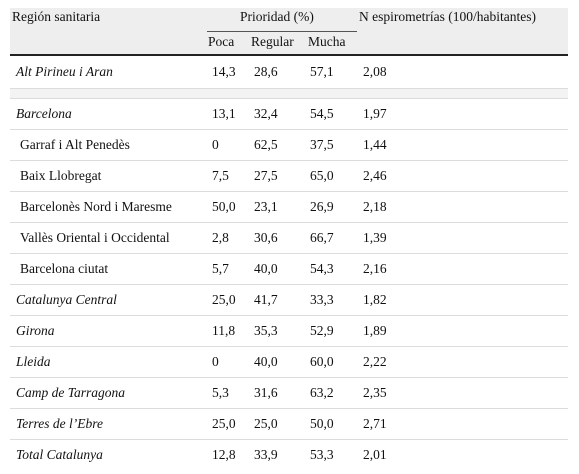 This screenshot has width=579, height=474. What do you see at coordinates (289, 93) in the screenshot?
I see `blank-row` at bounding box center [289, 93].